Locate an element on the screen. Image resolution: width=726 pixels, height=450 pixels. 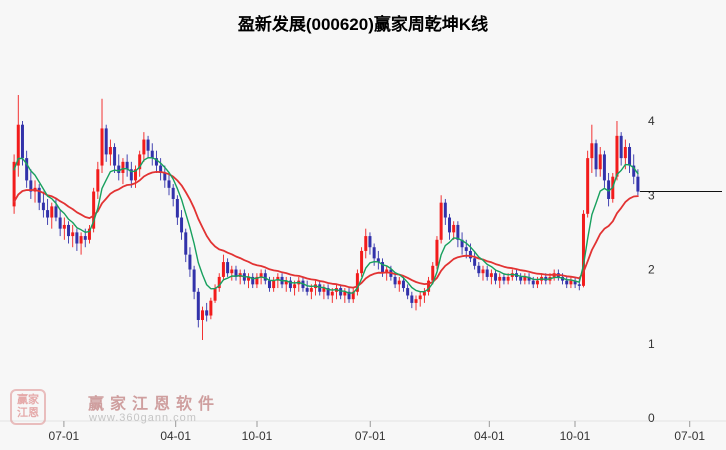
watermark-url: www.360gann.com is located at coordinates (143, 418).